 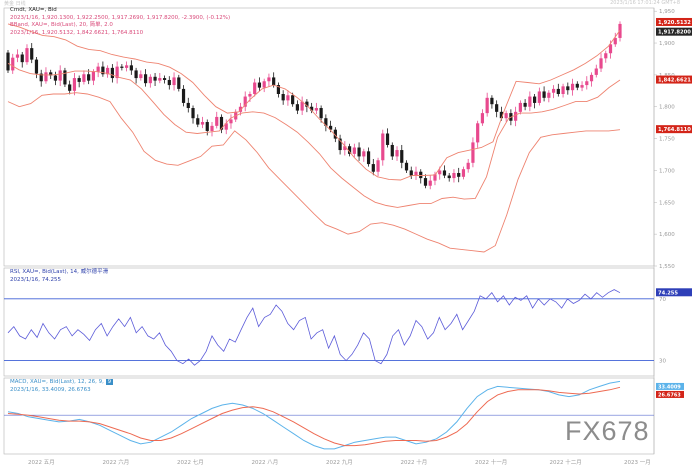 I want to click on timestamp: 2023/1/16 17:01:24 GMT+8, so click(x=645, y=3).